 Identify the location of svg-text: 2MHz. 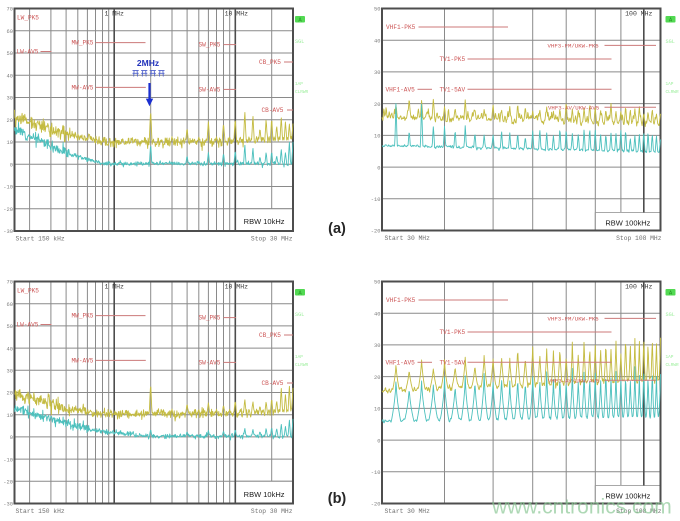
(148, 63).